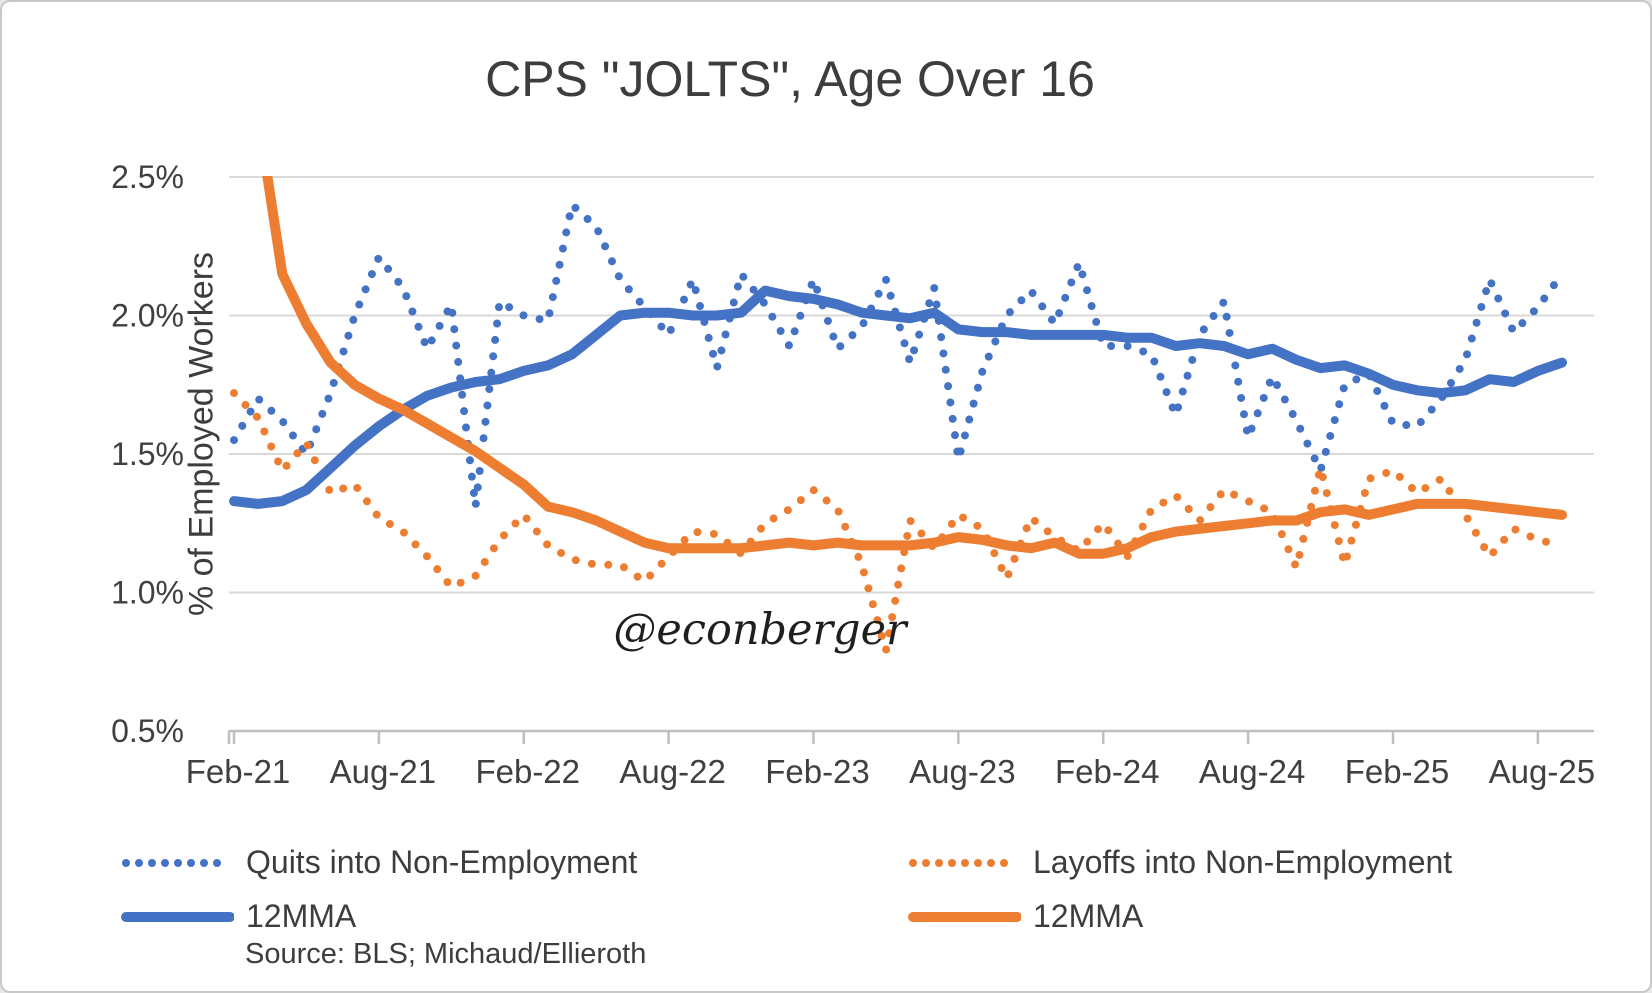 Image resolution: width=1652 pixels, height=993 pixels. I want to click on y-tick-label: 2.5%, so click(147, 177).